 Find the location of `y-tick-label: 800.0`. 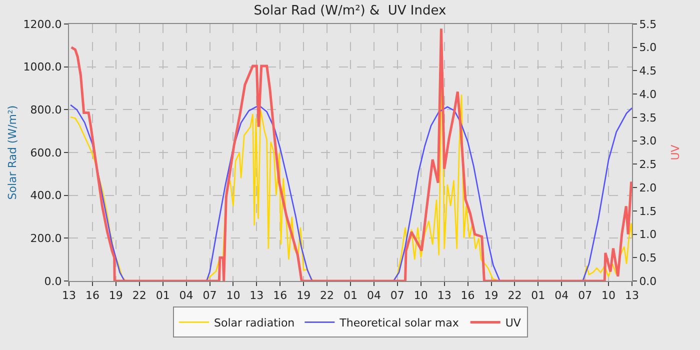

y-tick-label: 800.0 is located at coordinates (46, 110).